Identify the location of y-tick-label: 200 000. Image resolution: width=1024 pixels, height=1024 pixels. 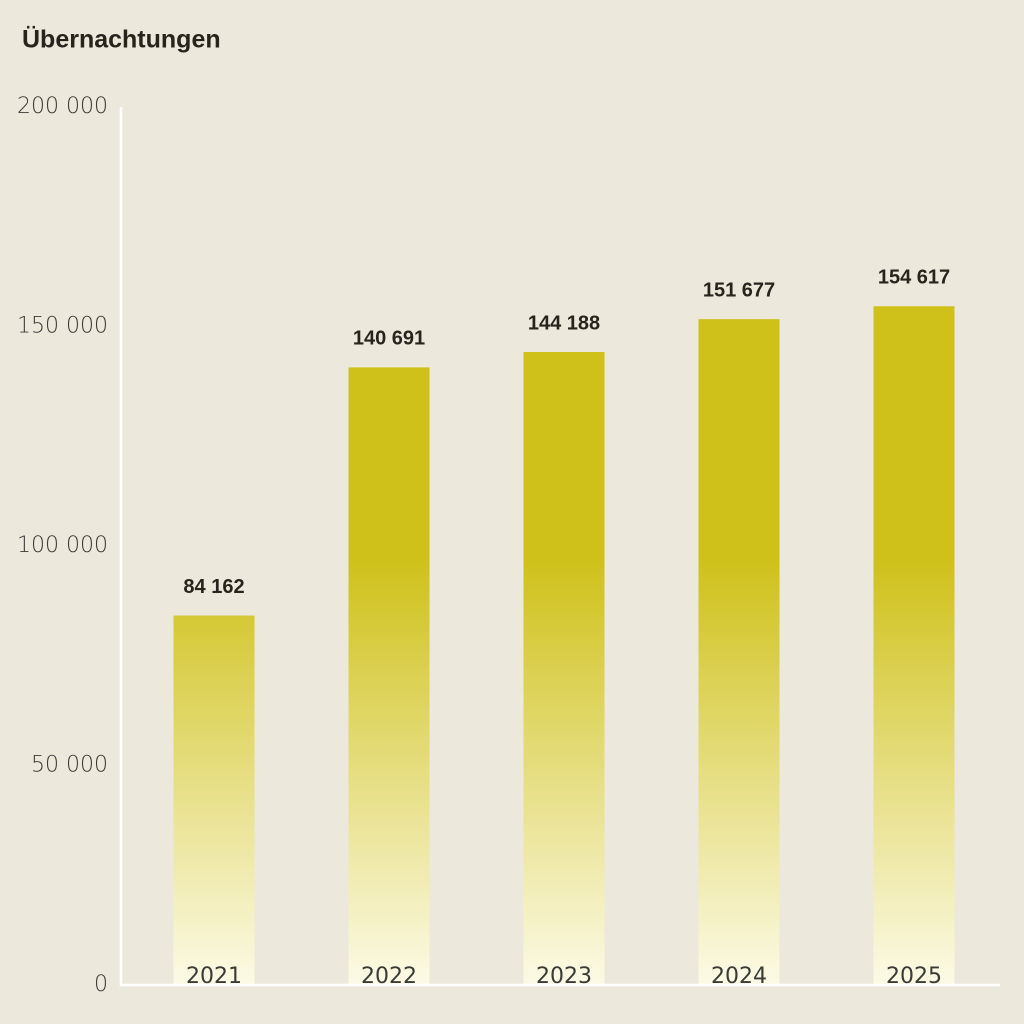
(62, 106).